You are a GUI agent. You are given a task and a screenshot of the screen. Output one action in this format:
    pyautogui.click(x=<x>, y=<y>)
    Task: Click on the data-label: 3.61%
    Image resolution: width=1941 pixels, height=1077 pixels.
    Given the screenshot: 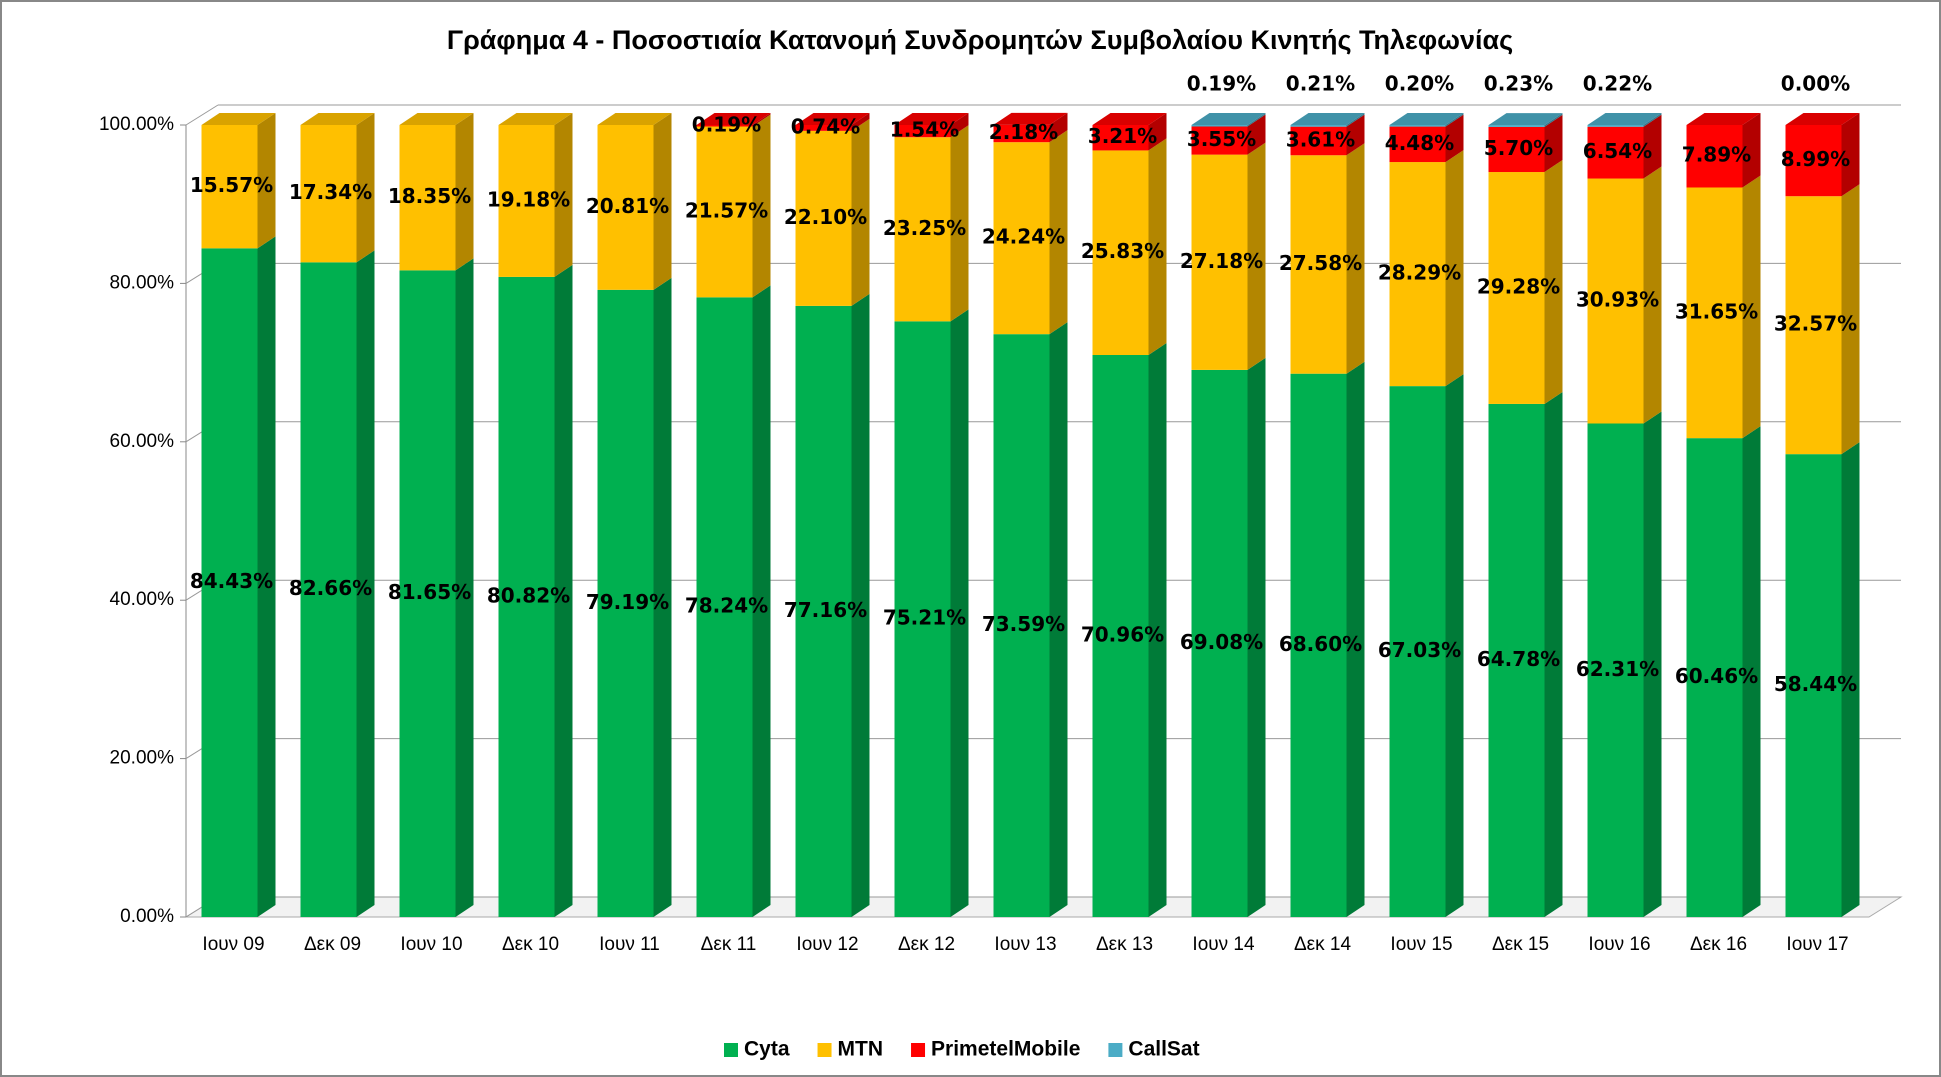 What is the action you would take?
    pyautogui.click(x=1320, y=139)
    